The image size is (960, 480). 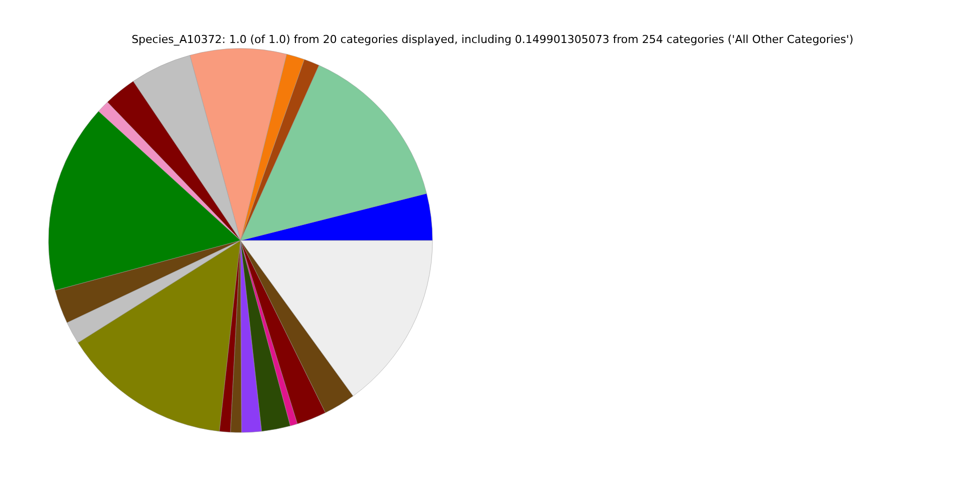 I want to click on text: Species_A10372: 1.0 (of 1.0) from 20 categories displayed, including 0.149901305073 from 254 categories ('All Other Categories'), so click(x=493, y=39).